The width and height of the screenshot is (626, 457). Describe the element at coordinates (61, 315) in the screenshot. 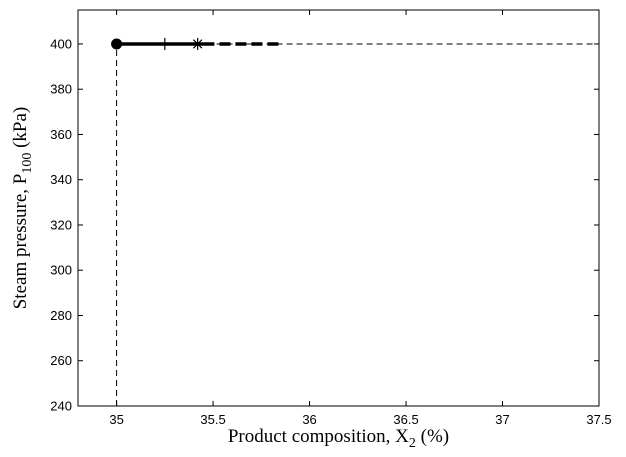

I see `y-tick-label: 280` at that location.